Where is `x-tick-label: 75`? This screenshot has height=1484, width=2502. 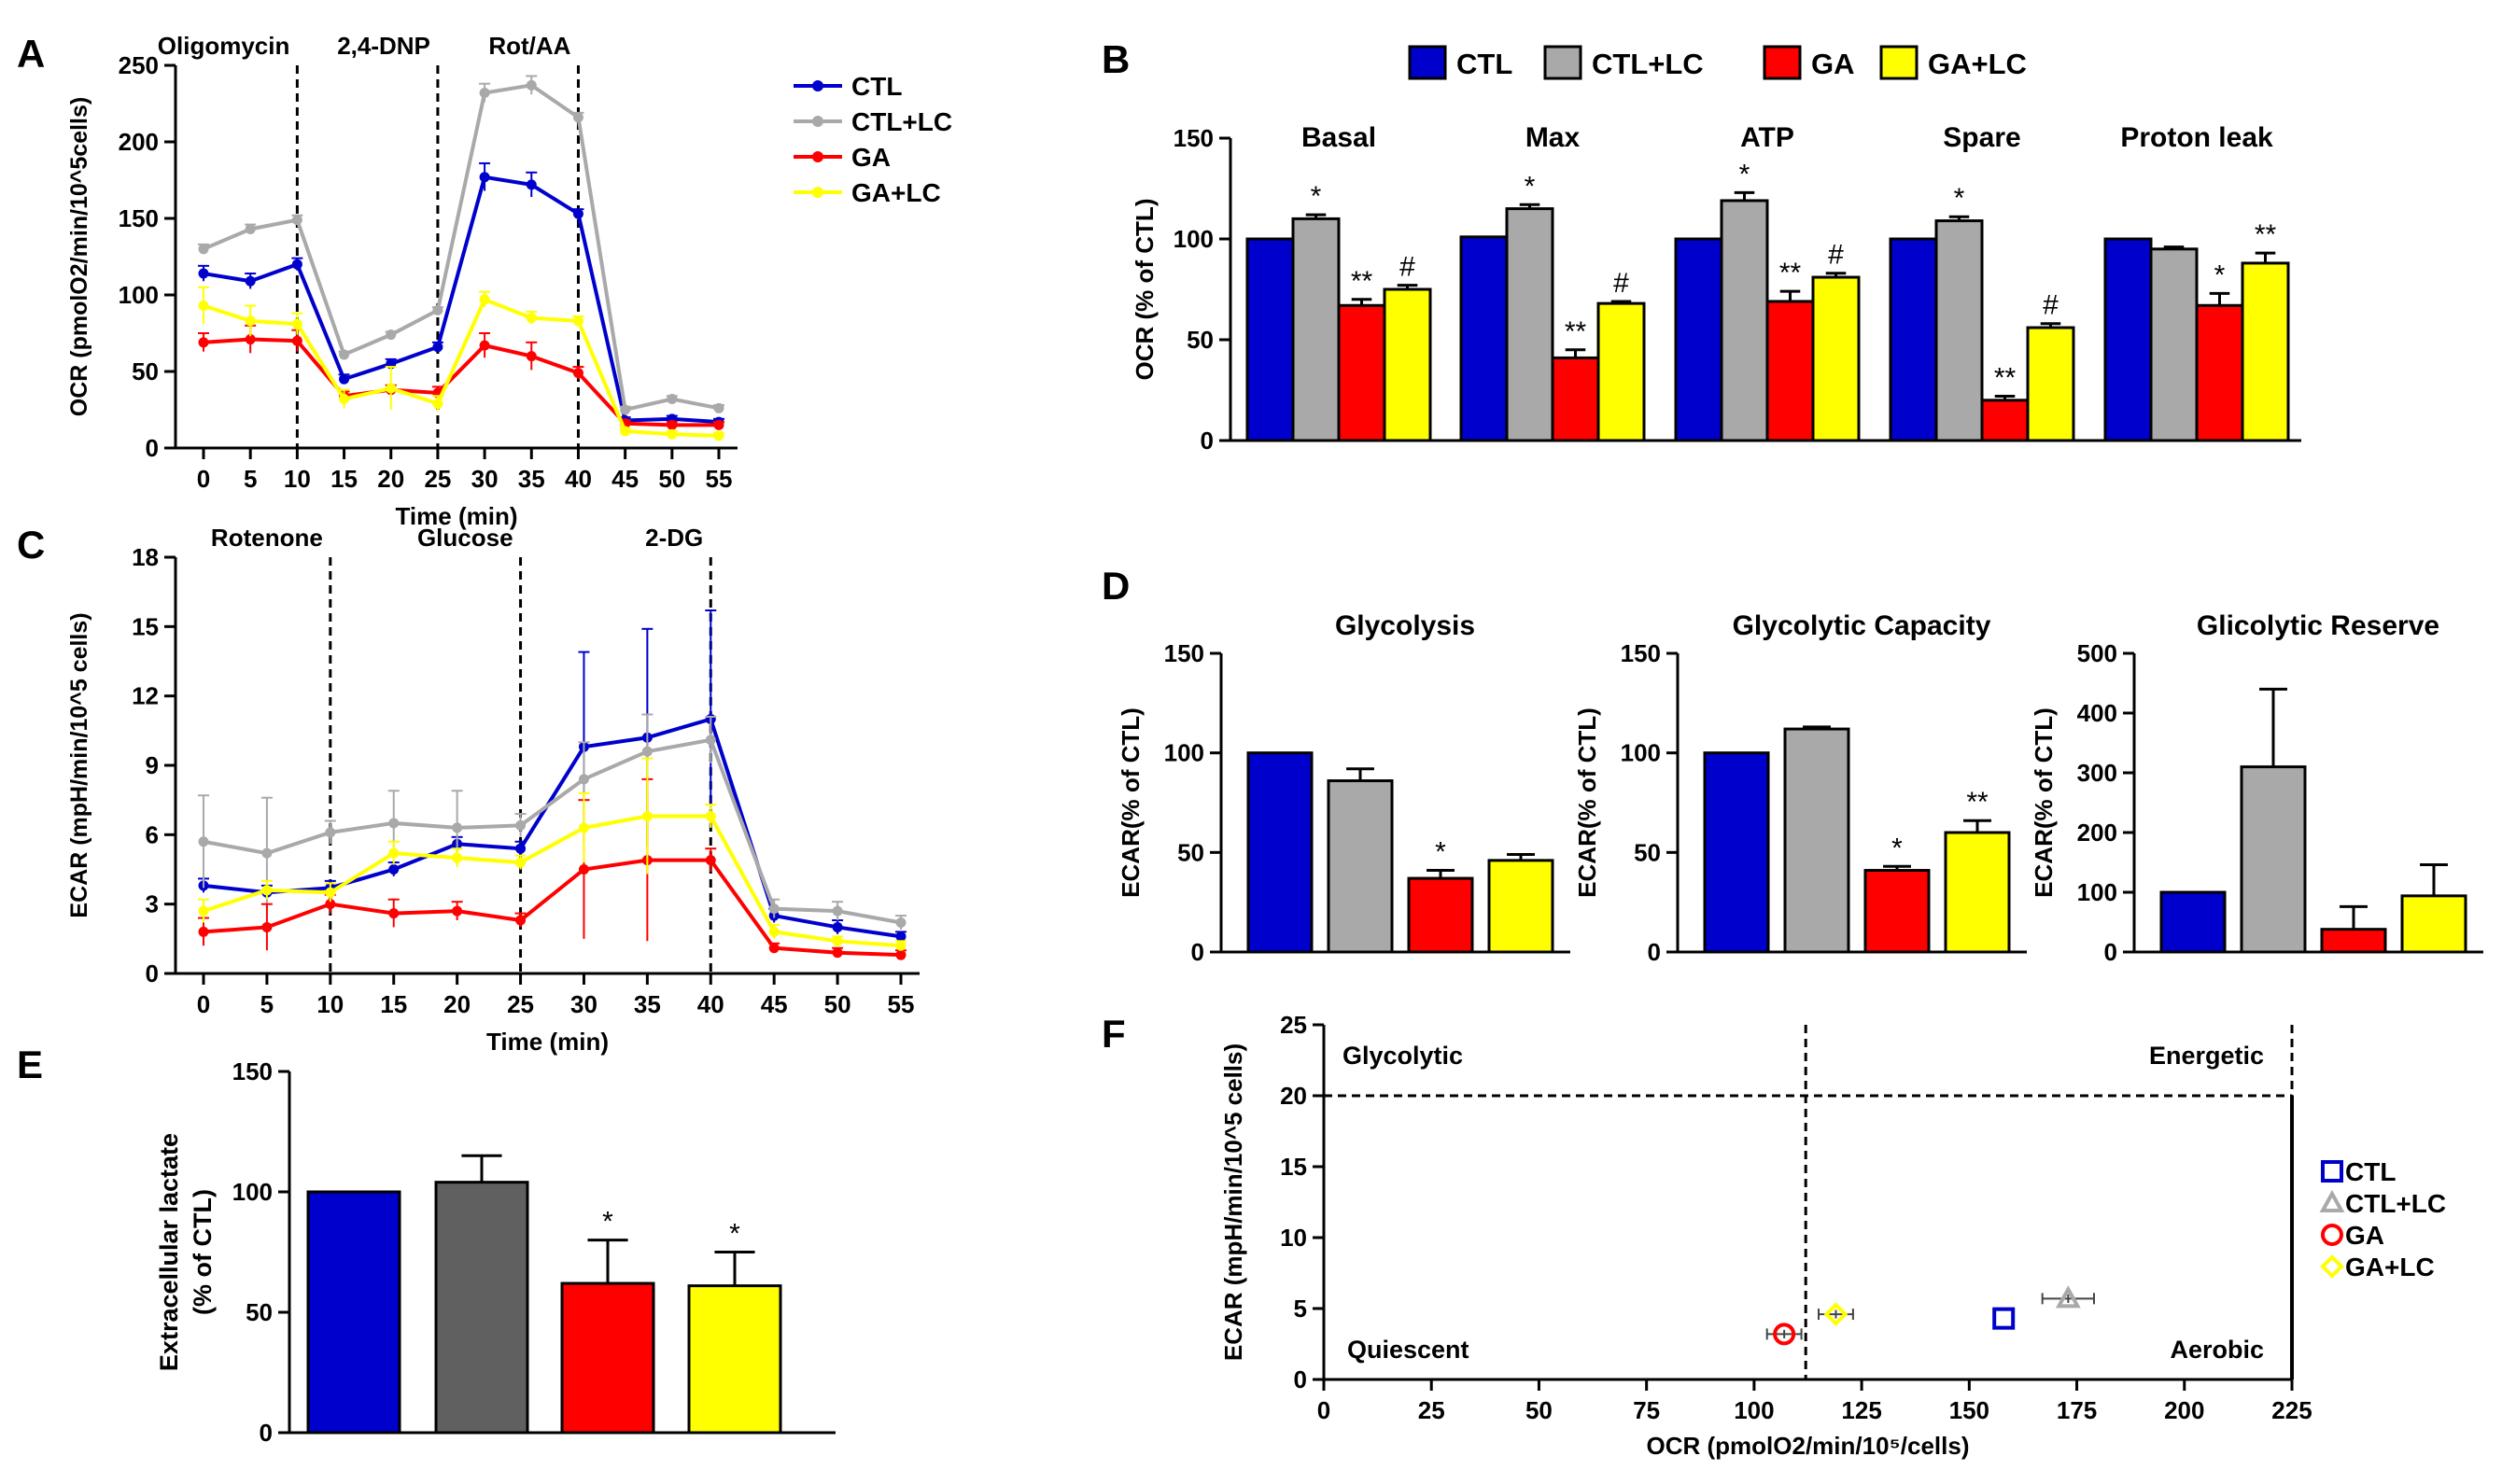 x-tick-label: 75 is located at coordinates (1646, 1410).